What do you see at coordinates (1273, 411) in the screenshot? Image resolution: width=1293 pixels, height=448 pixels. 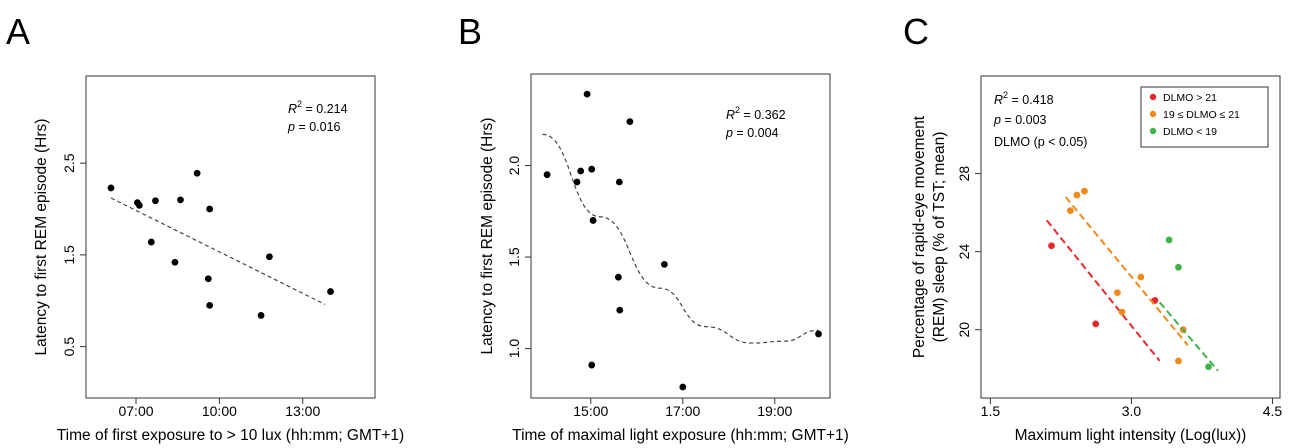 I see `x-tick-label-c: 4.5` at bounding box center [1273, 411].